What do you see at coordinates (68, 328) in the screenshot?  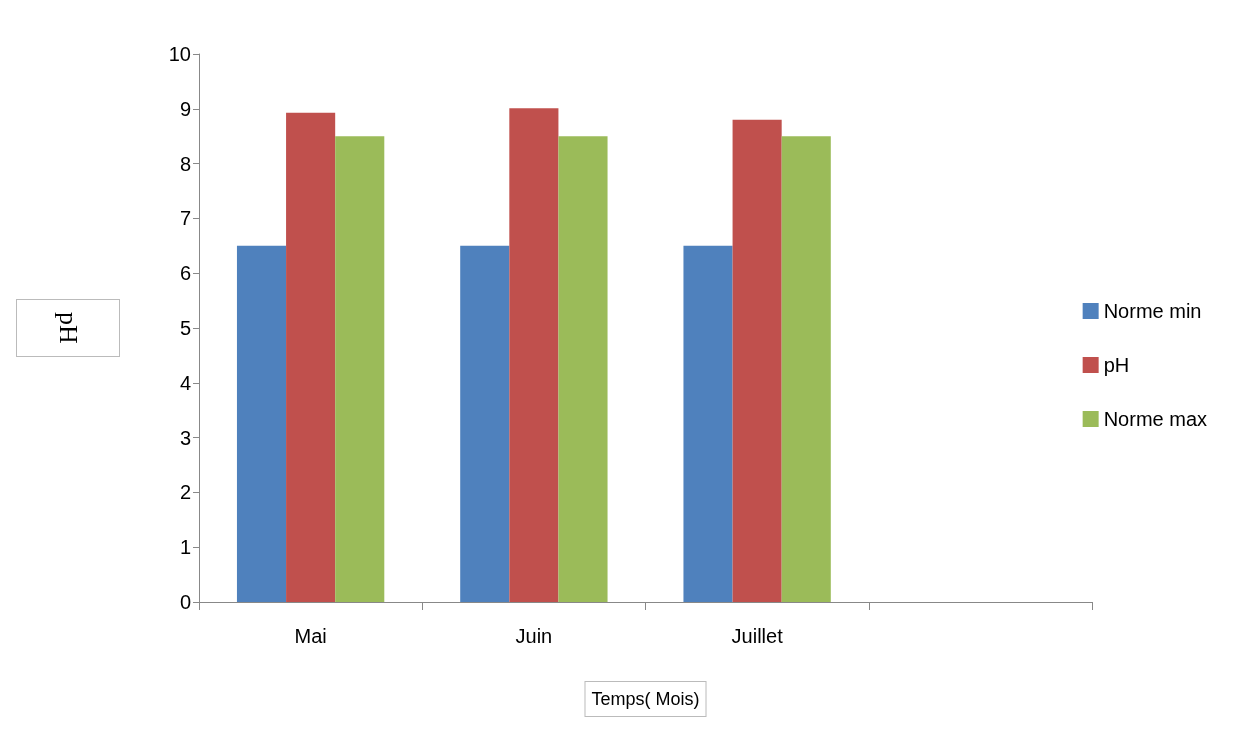 I see `y-axis-title: pH` at bounding box center [68, 328].